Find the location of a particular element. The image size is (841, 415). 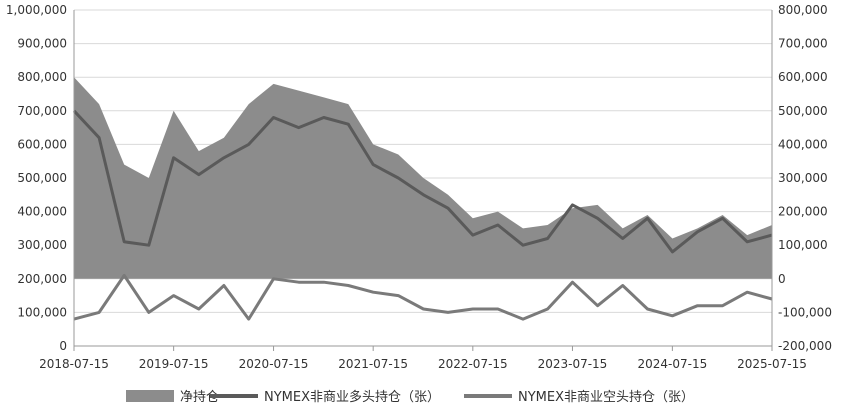

right-tick-label: -200,000 is located at coordinates (805, 346).